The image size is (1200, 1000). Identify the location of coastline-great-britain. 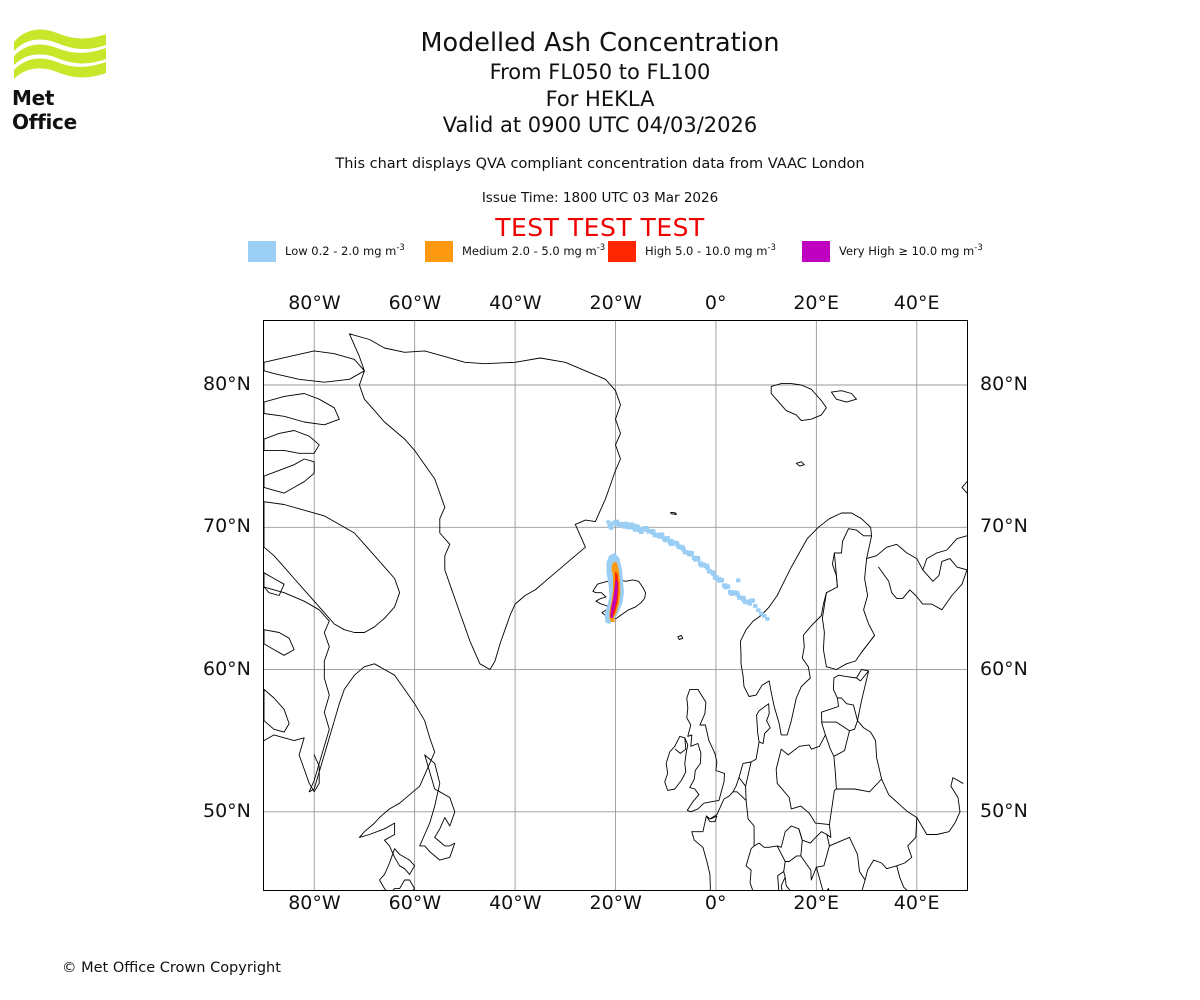
(705, 750).